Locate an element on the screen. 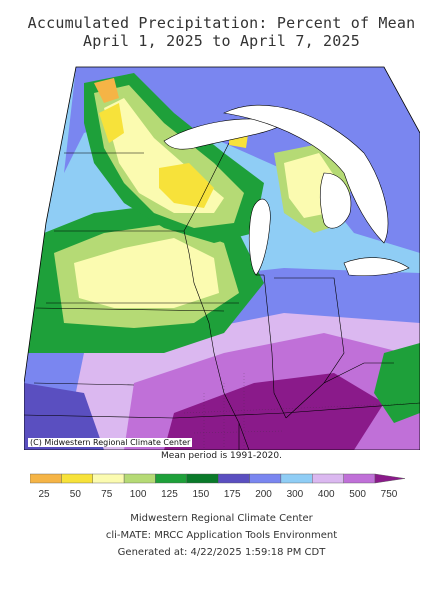 Image resolution: width=443 pixels, height=599 pixels. ontario-area is located at coordinates (306, 174).